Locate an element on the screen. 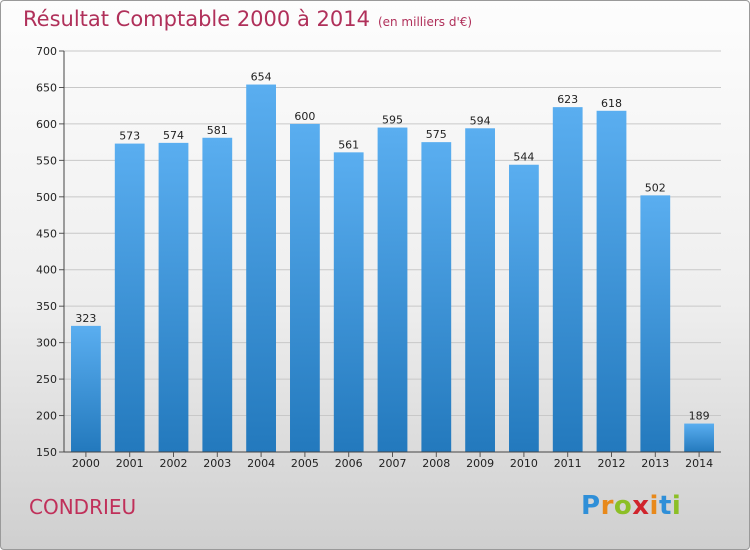  place-name: CONDRIEU is located at coordinates (83, 507).